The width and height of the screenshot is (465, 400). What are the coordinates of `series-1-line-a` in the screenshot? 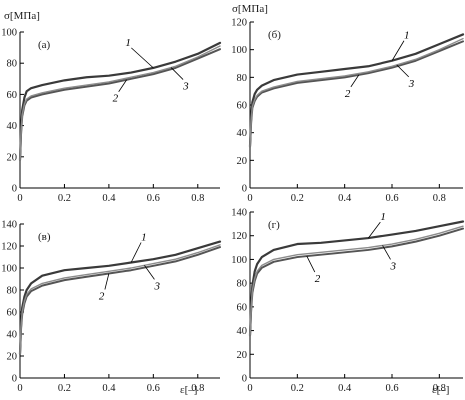 It's located at (120, 101).